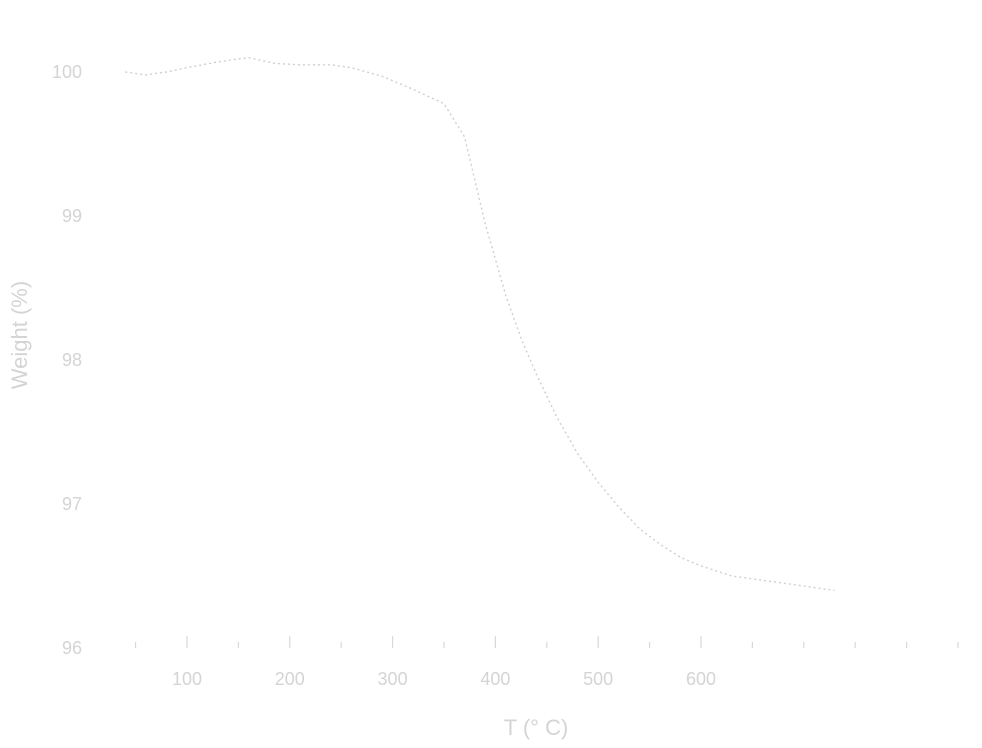 The image size is (982, 748). Describe the element at coordinates (72, 648) in the screenshot. I see `y-tick-label: 96` at that location.